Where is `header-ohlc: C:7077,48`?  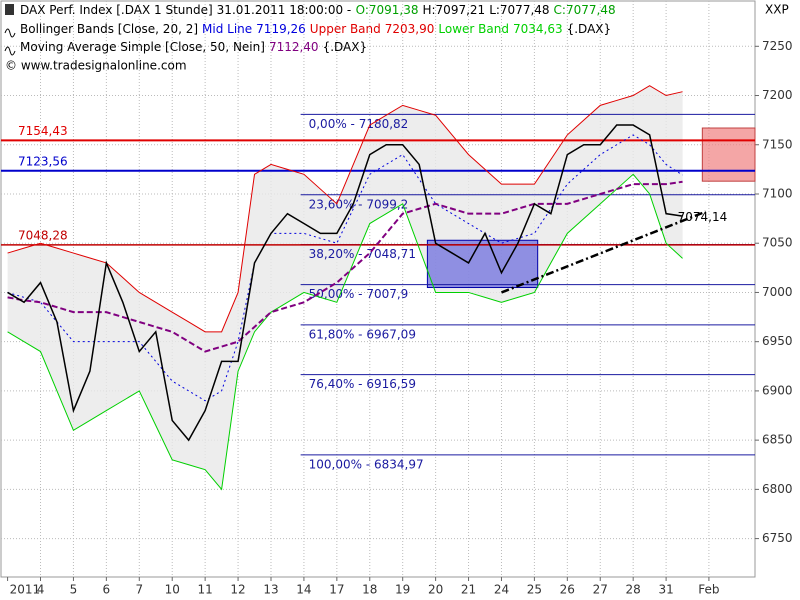 header-ohlc: C:7077,48 is located at coordinates (585, 10).